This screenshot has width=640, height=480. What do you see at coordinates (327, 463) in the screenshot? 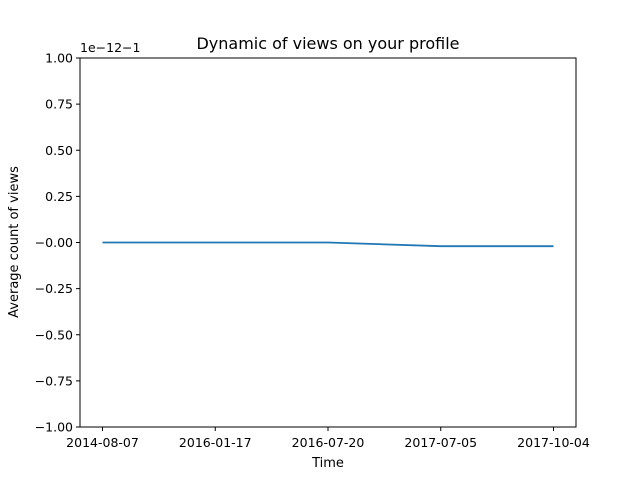
I see `x-axis-label: Time` at bounding box center [327, 463].